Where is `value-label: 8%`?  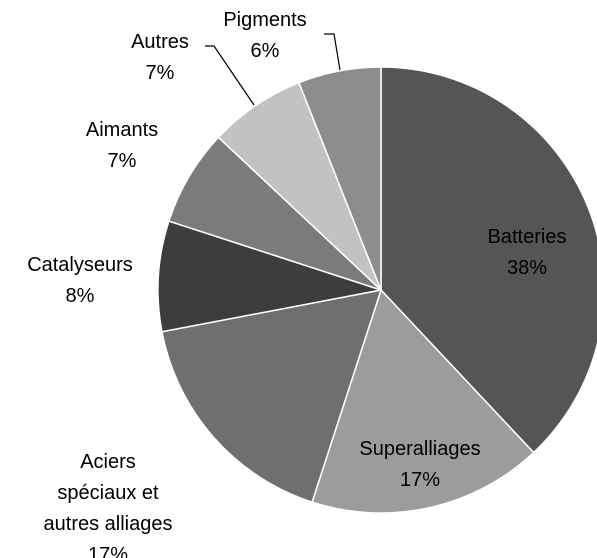
value-label: 8% is located at coordinates (80, 296).